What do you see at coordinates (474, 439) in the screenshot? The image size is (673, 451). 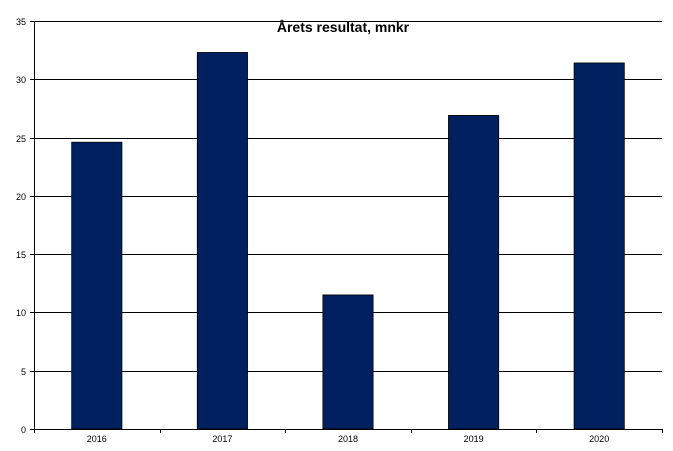 I see `x-tick-label: 2019` at bounding box center [474, 439].